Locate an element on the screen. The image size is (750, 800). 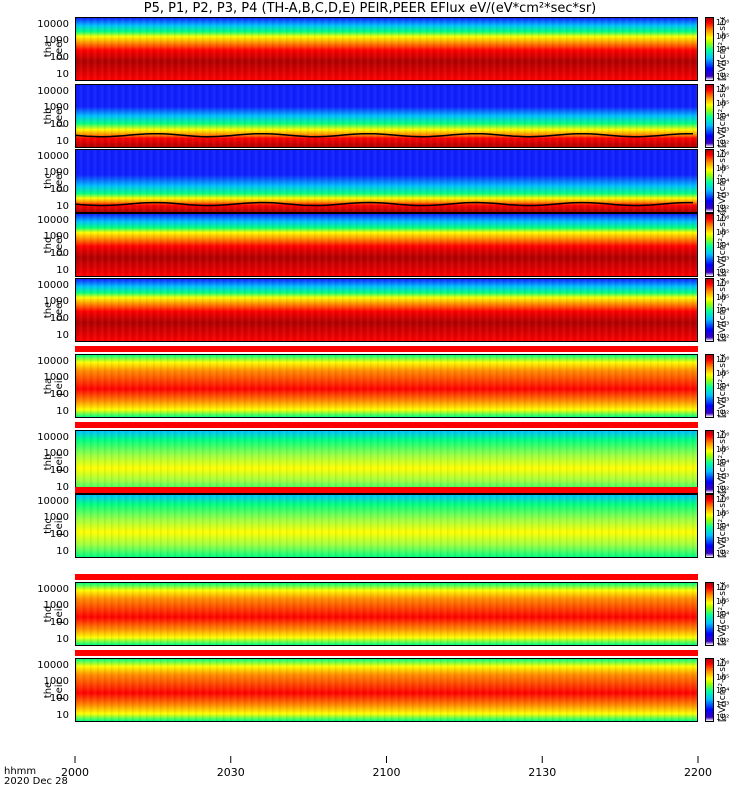
heatmap-panel-thc-peir is located at coordinates (386, 526).